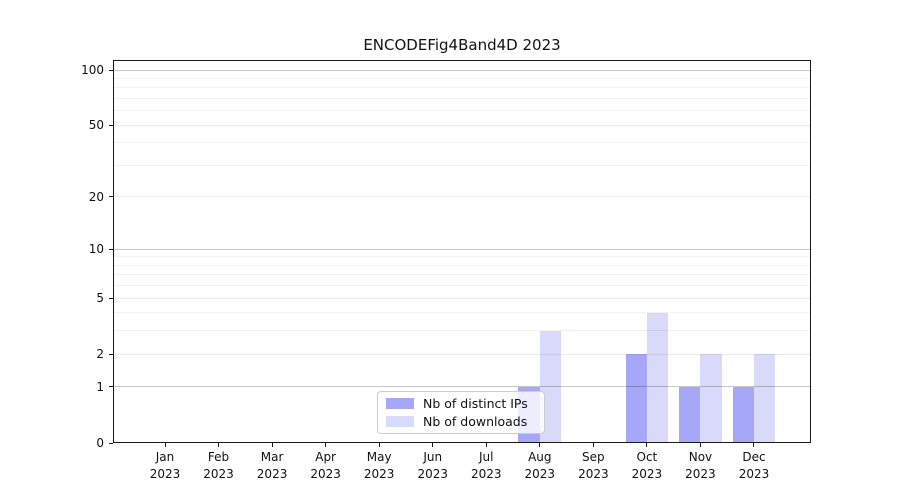 This screenshot has width=900, height=500. I want to click on legend-swatch-distinct-ips, so click(400, 403).